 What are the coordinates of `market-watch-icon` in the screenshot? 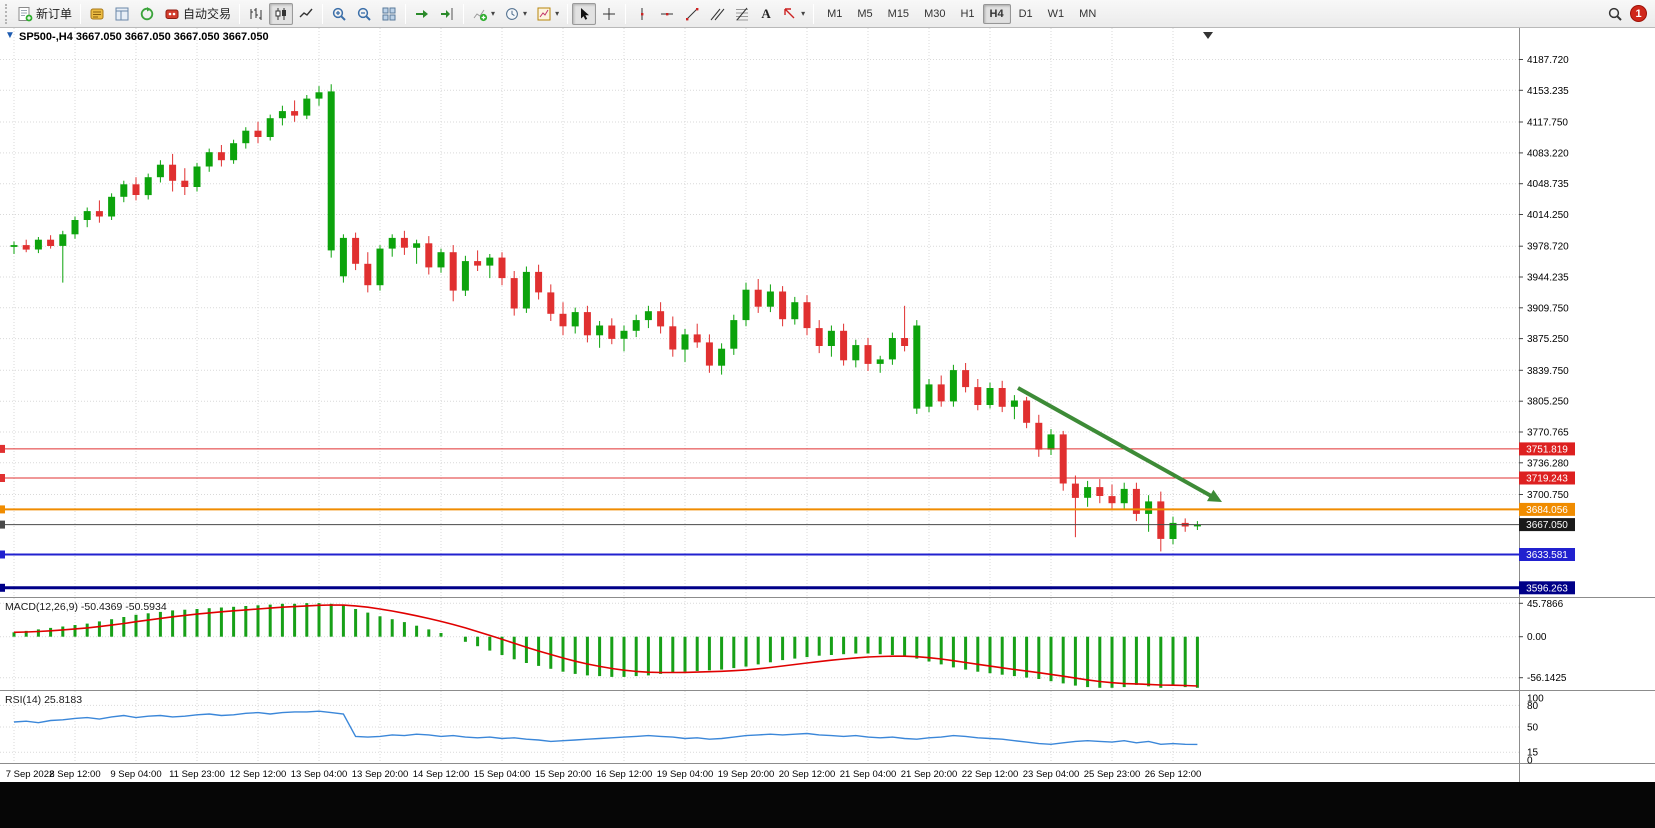 It's located at (97, 13).